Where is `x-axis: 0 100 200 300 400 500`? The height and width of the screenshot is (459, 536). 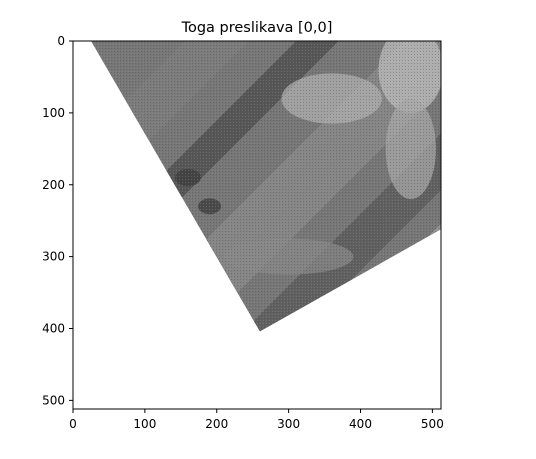 x-axis: 0 100 200 300 400 500 is located at coordinates (256, 420).